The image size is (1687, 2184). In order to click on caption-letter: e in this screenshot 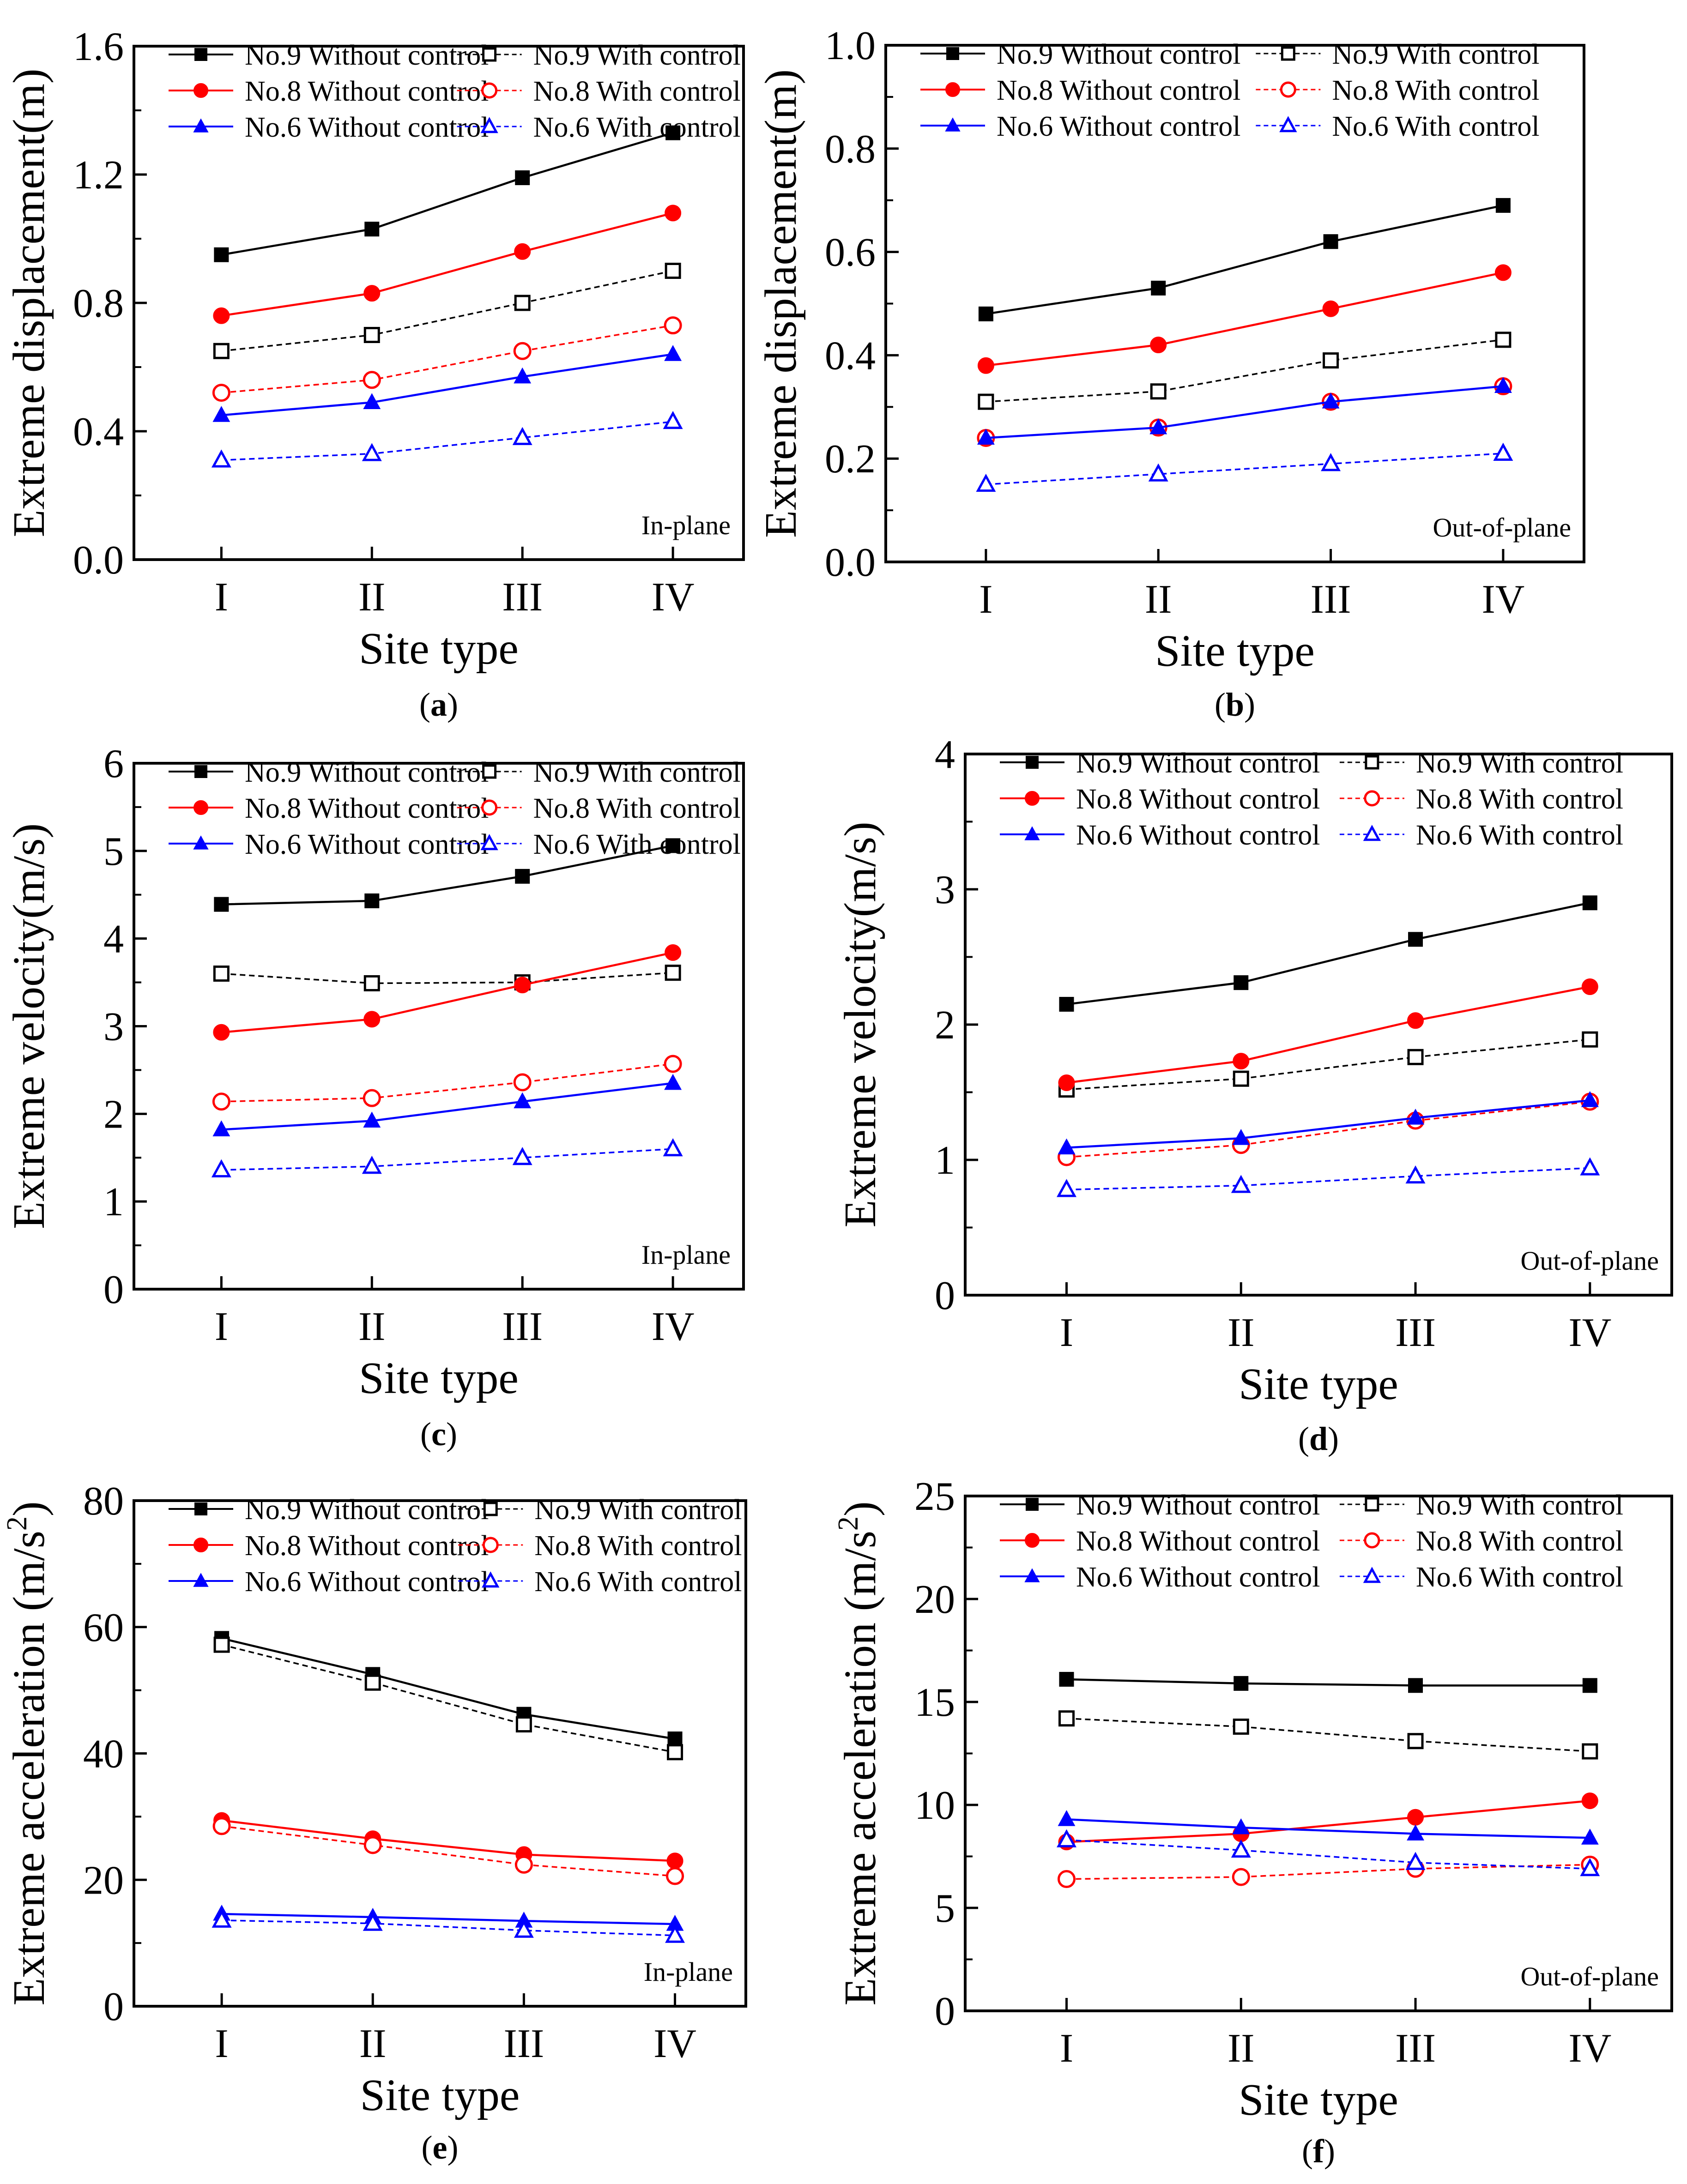, I will do `click(440, 2147)`.